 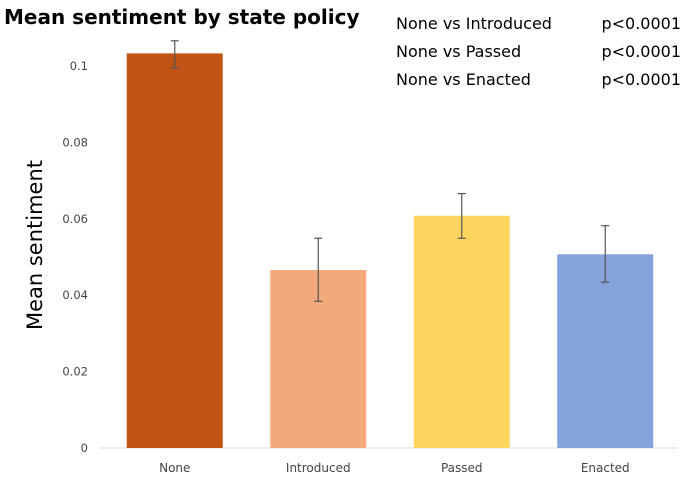 I want to click on x-category-label: Passed, so click(x=462, y=468).